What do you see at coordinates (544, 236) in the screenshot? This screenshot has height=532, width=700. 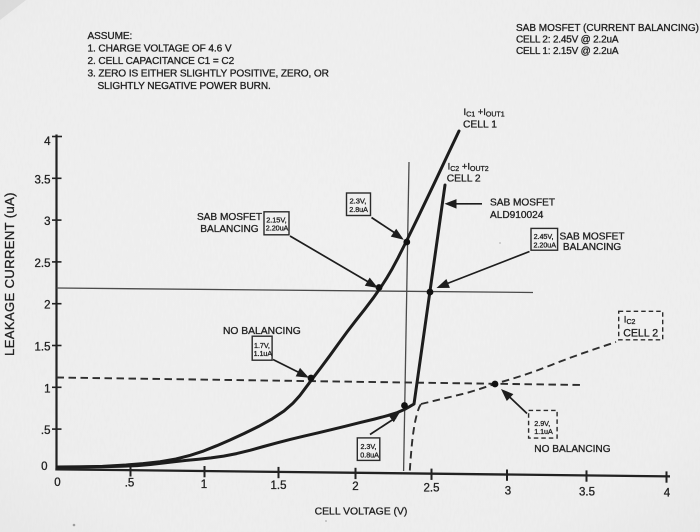 I see `svg-text: 2.45V,` at bounding box center [544, 236].